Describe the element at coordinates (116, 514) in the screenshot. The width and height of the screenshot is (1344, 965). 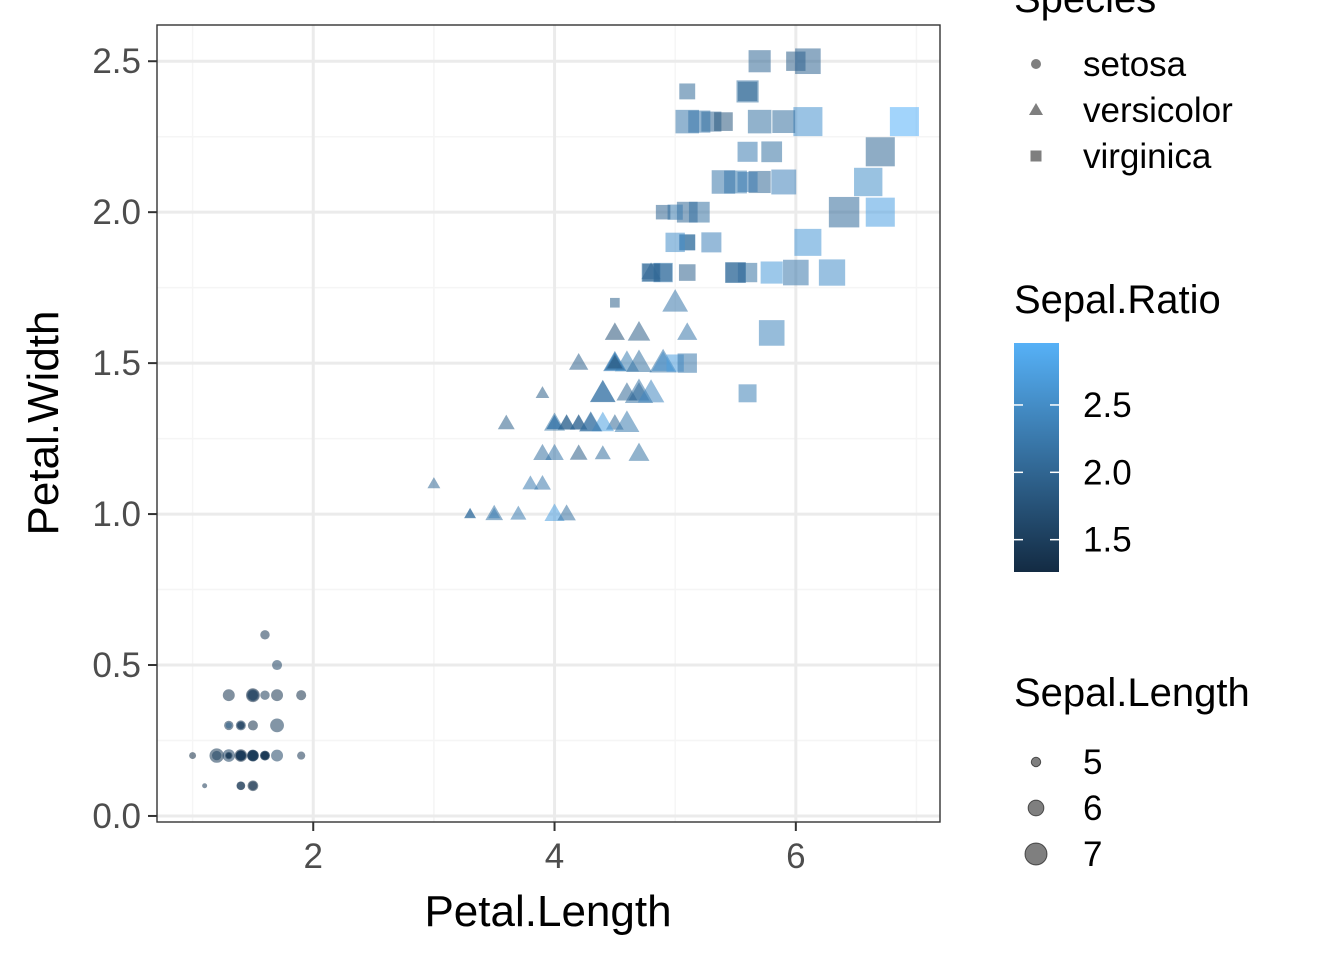
I see `y-tick-label: 1.0` at that location.